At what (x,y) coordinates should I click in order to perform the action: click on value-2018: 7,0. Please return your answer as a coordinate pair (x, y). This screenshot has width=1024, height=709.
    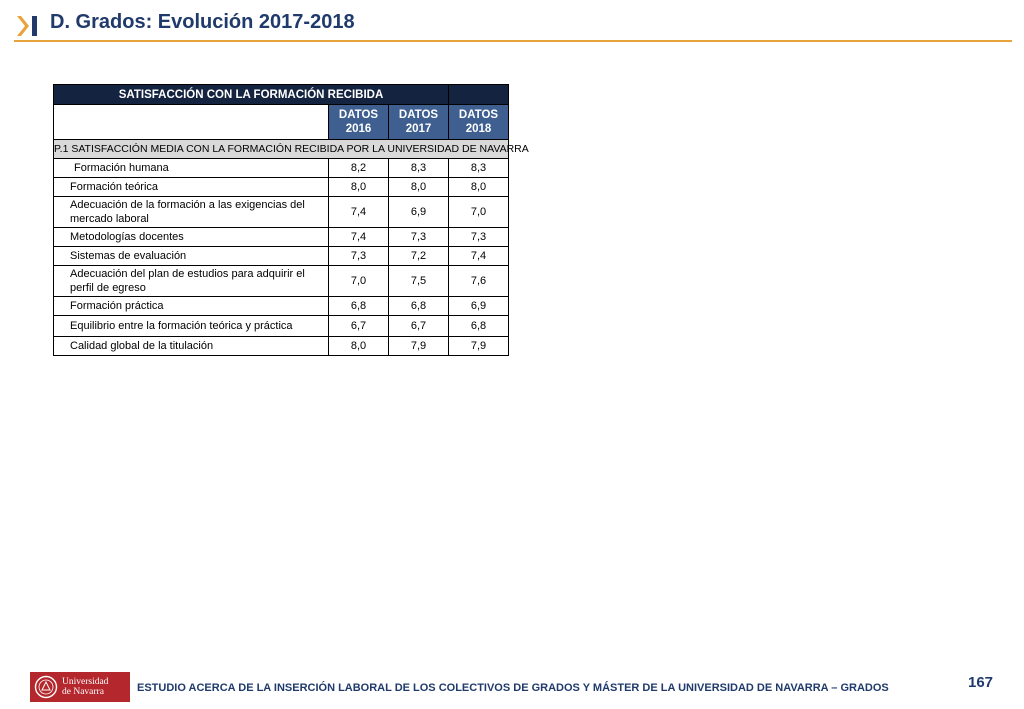
    Looking at the image, I should click on (478, 212).